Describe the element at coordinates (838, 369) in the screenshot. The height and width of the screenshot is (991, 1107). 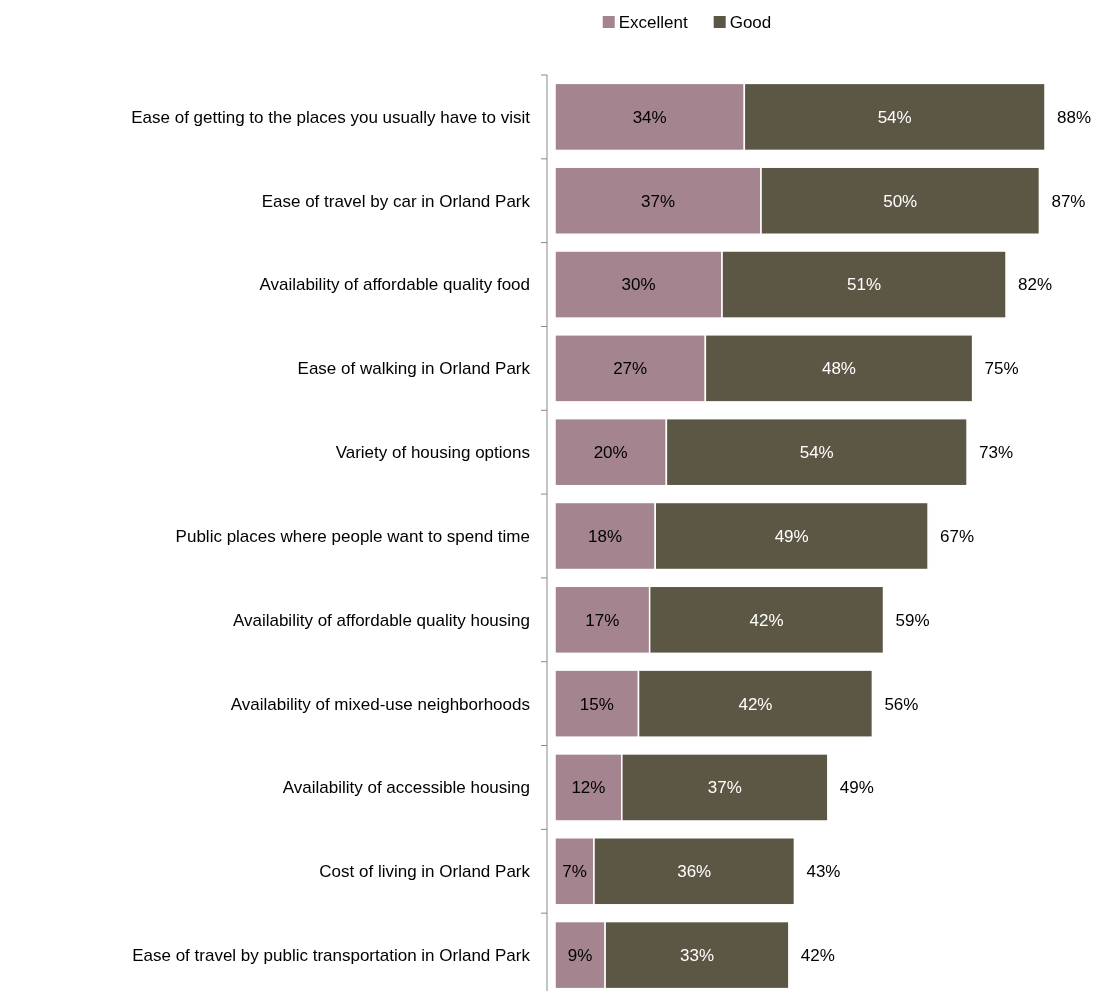
I see `data-label: 48%` at that location.